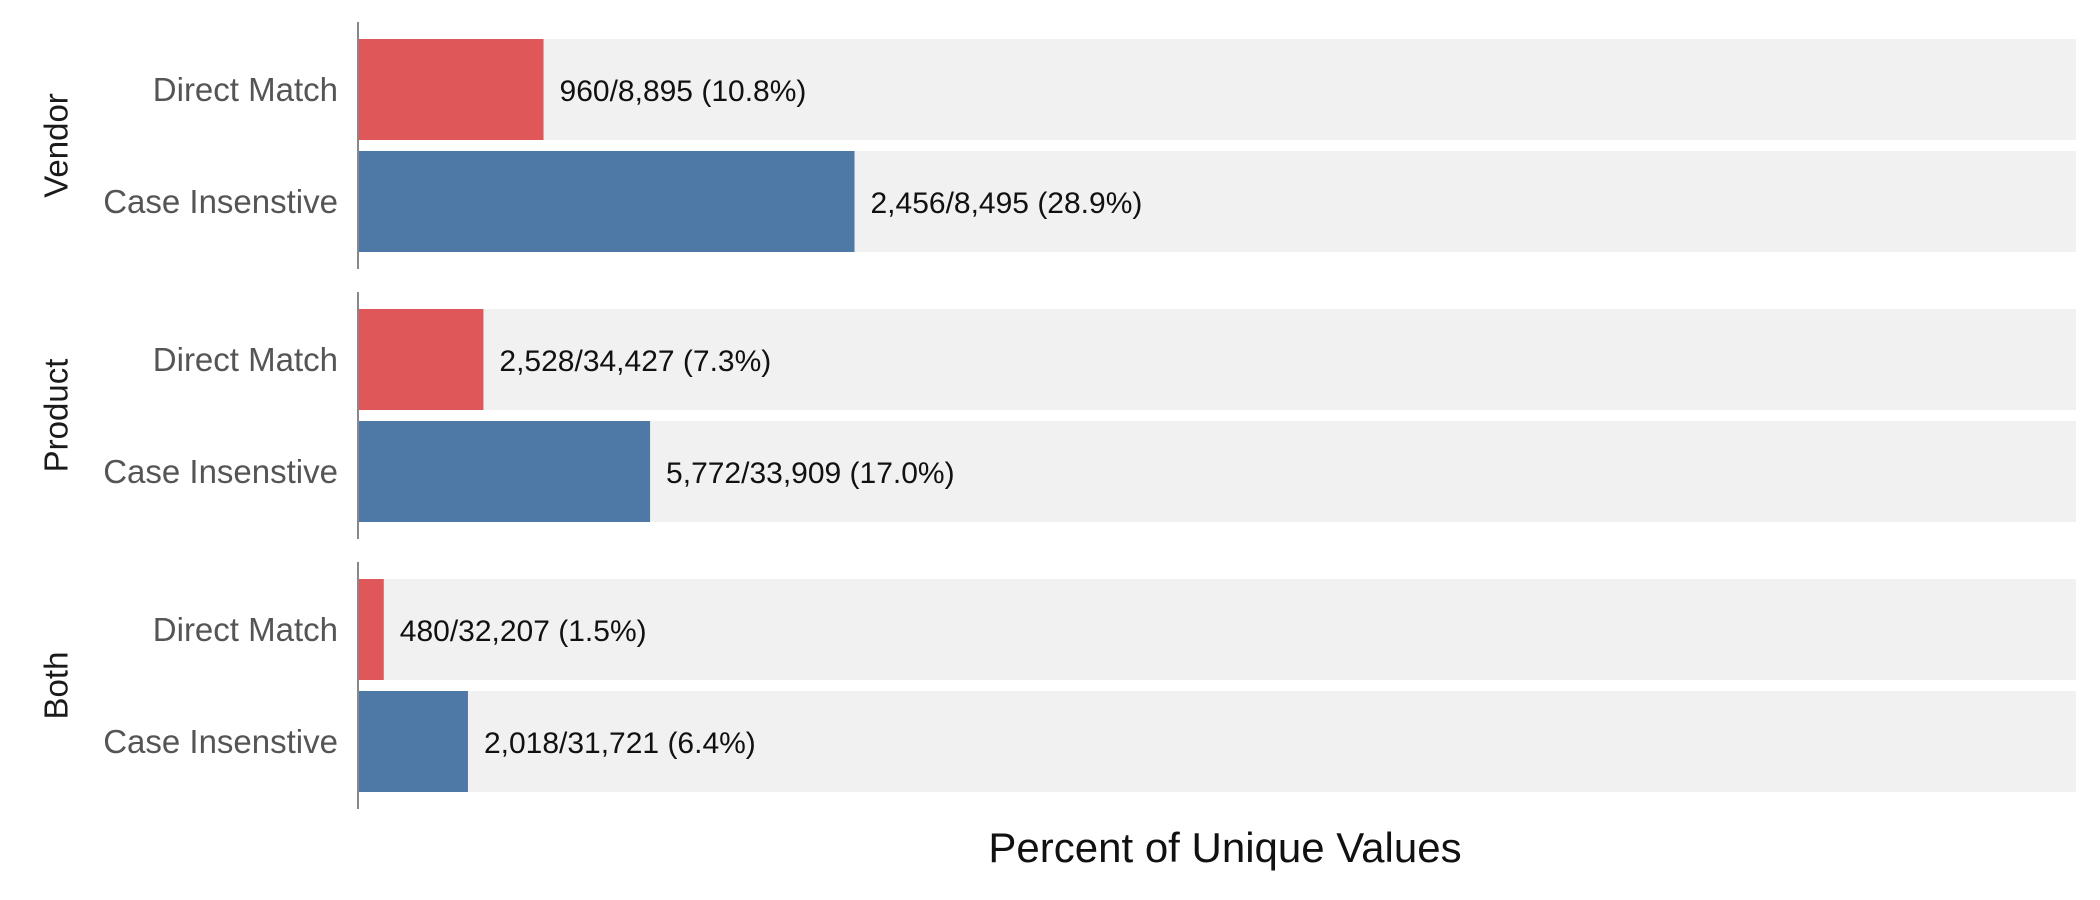 This screenshot has width=2100, height=900. I want to click on bar-value-label-product-direct-match: 2,528/34,427 (7.3%), so click(635, 361).